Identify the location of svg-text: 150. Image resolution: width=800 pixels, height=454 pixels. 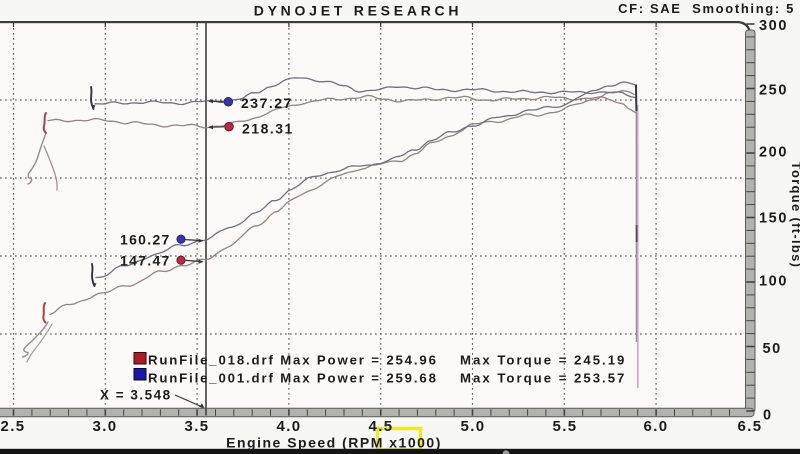
(773, 219).